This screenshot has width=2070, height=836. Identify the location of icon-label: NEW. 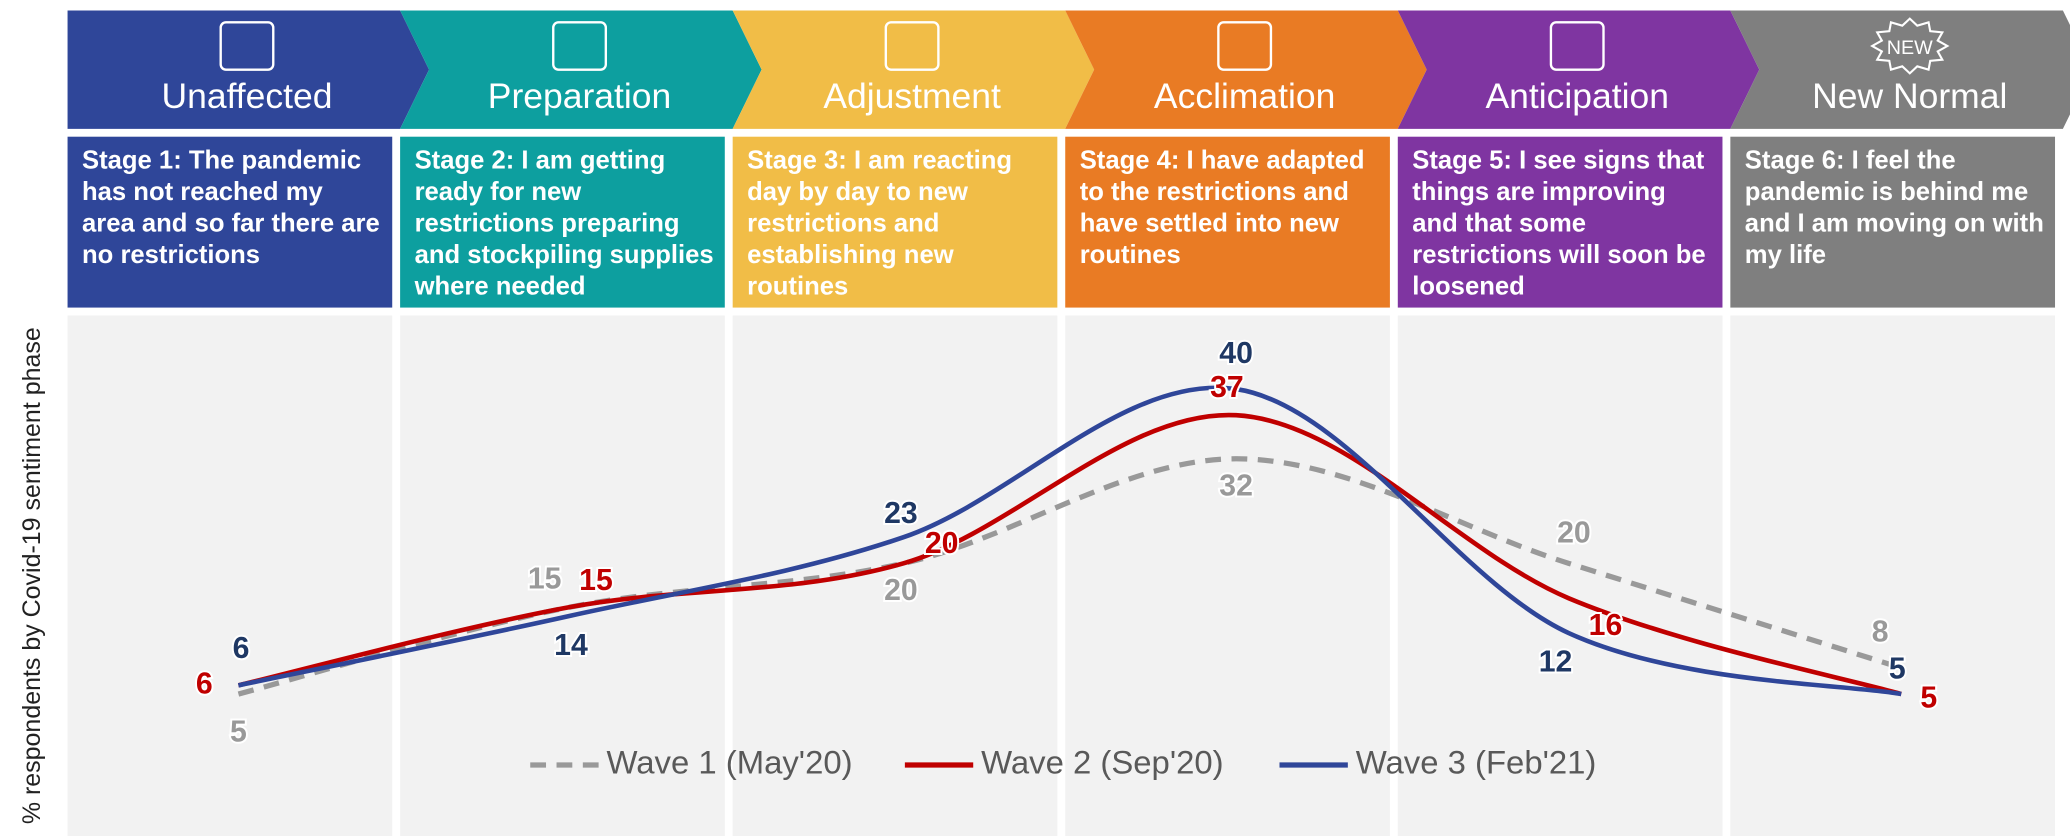
(1910, 48).